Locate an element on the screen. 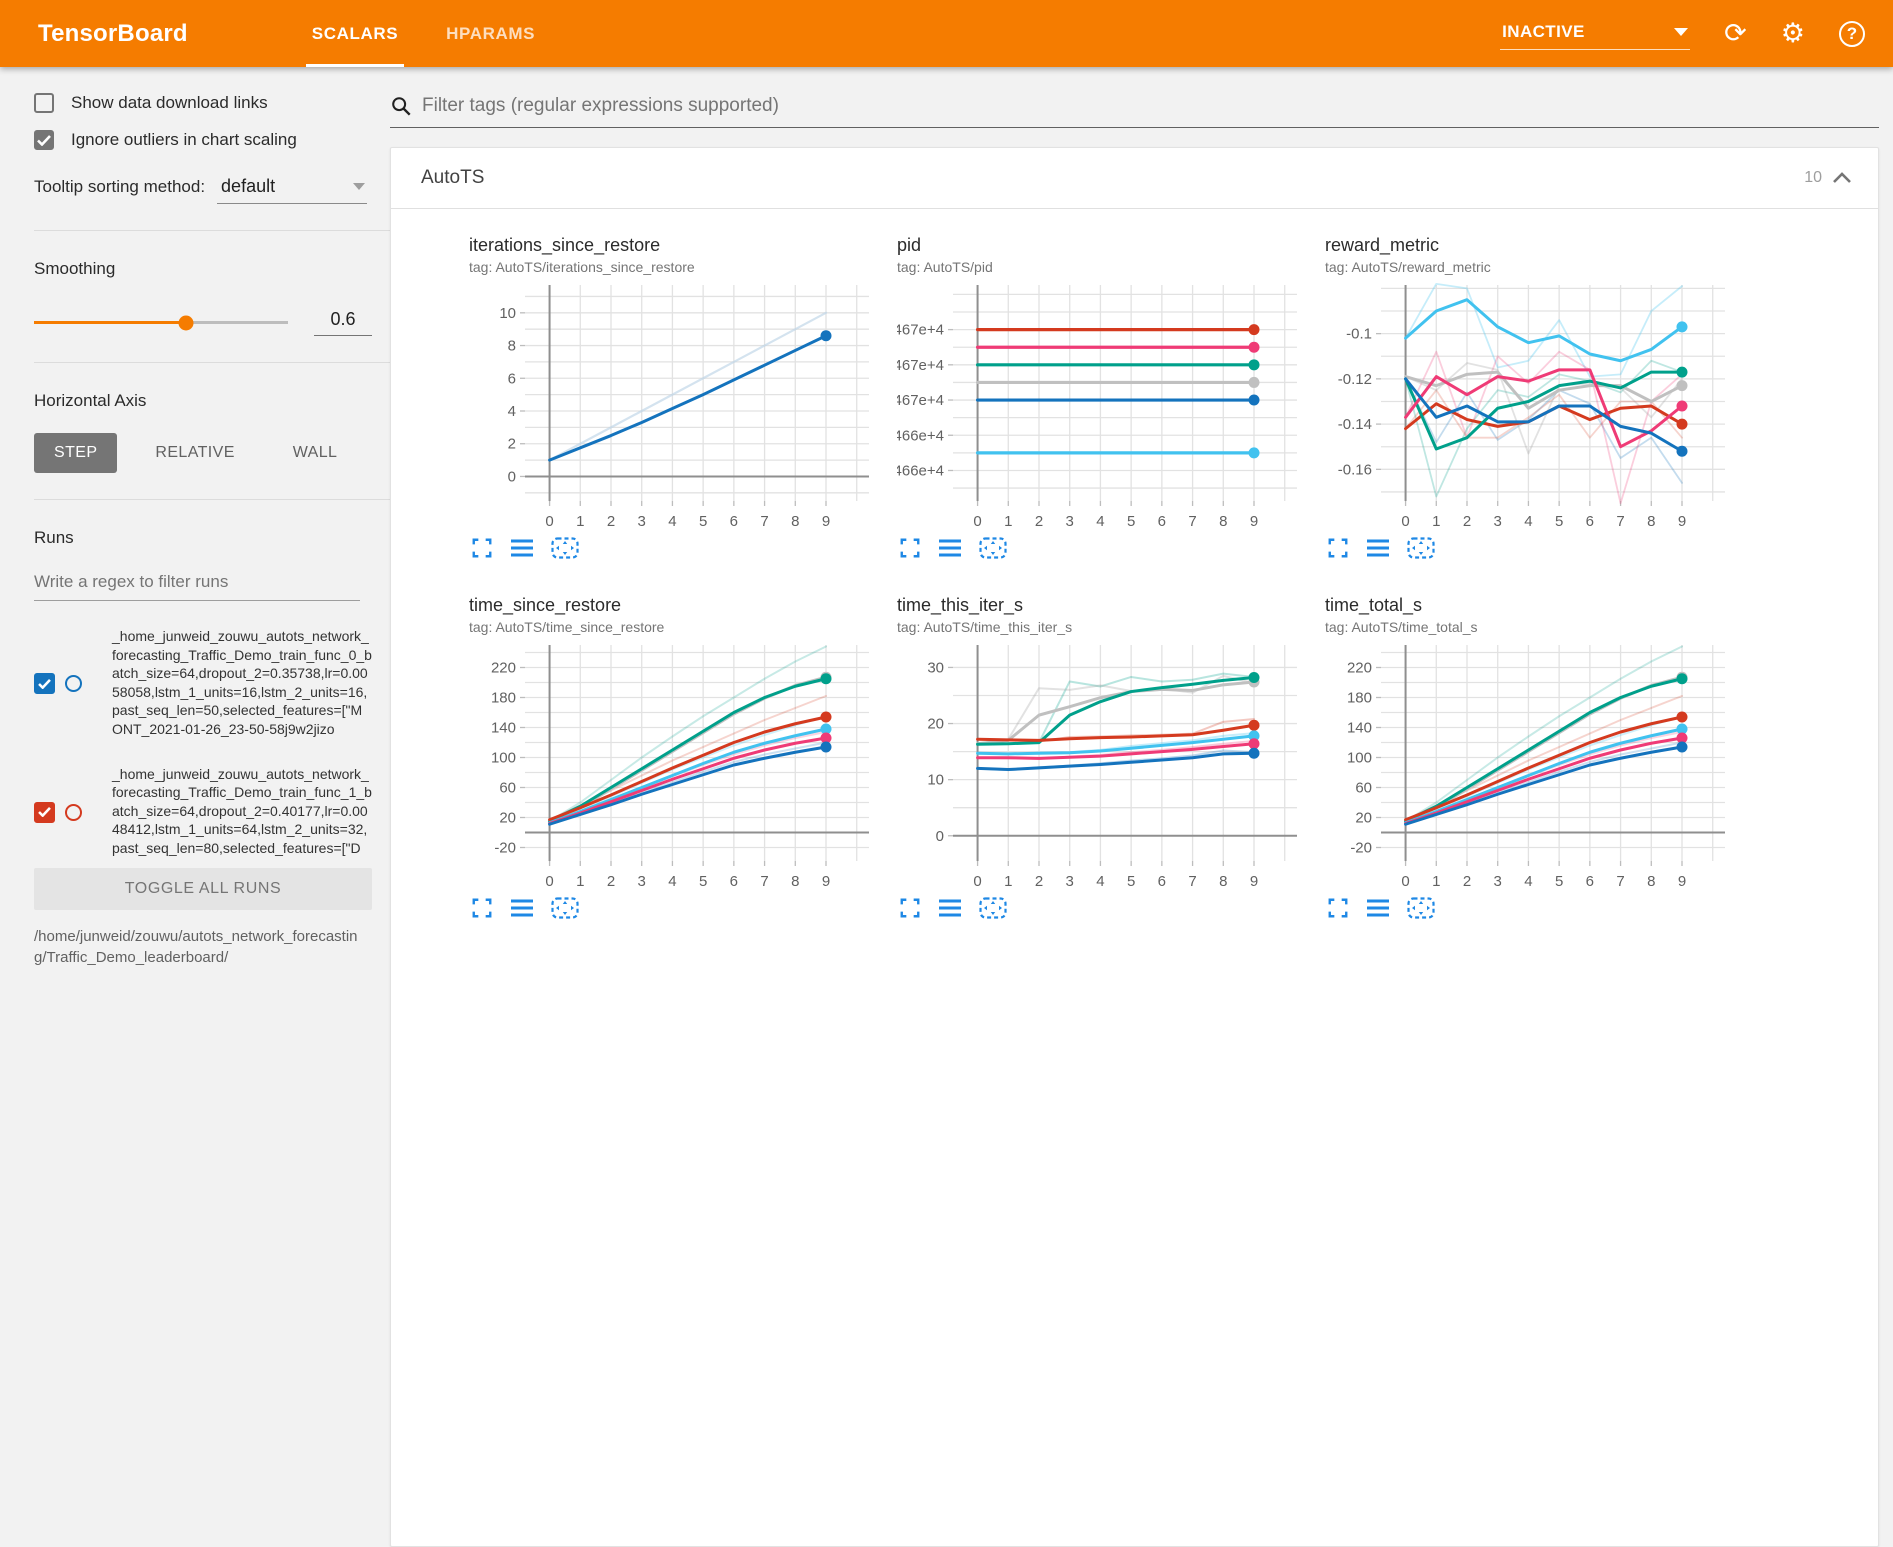 The image size is (1893, 1547). refresh-icon: ⟳ is located at coordinates (1735, 33).